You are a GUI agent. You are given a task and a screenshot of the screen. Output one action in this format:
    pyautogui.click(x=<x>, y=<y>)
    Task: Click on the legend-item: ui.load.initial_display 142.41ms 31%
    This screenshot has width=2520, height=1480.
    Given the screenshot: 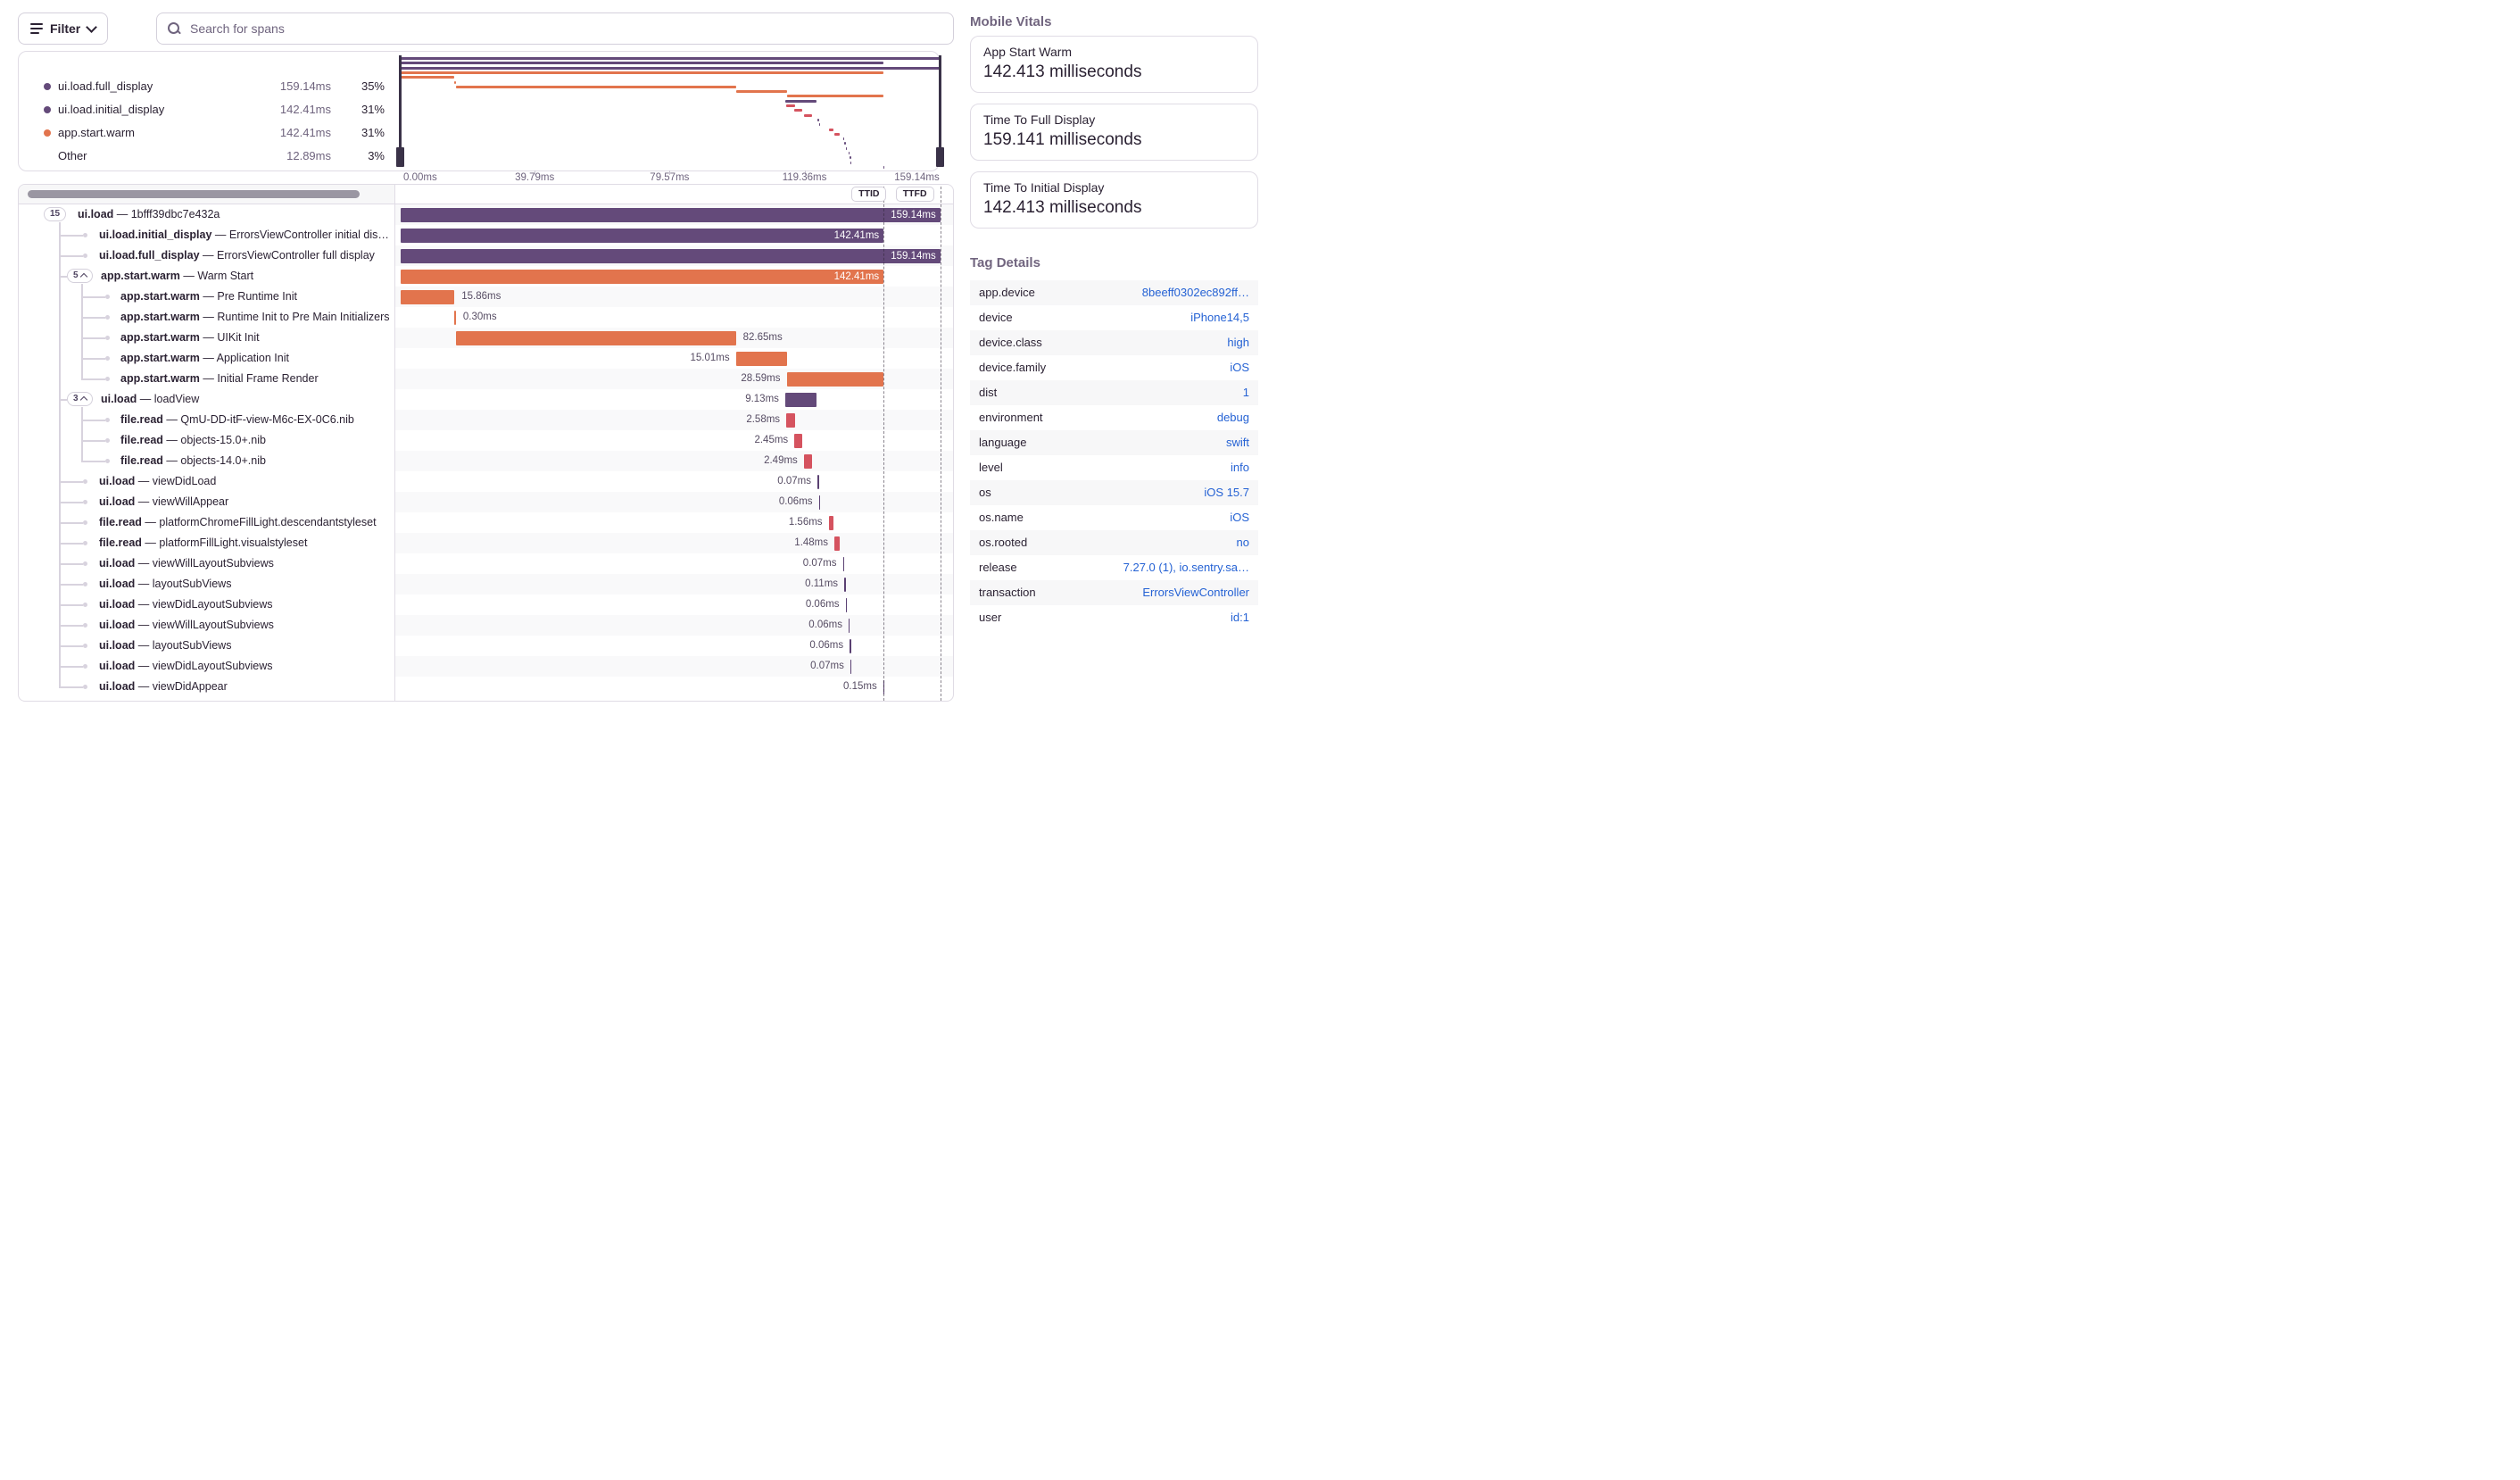 What is the action you would take?
    pyautogui.click(x=479, y=110)
    